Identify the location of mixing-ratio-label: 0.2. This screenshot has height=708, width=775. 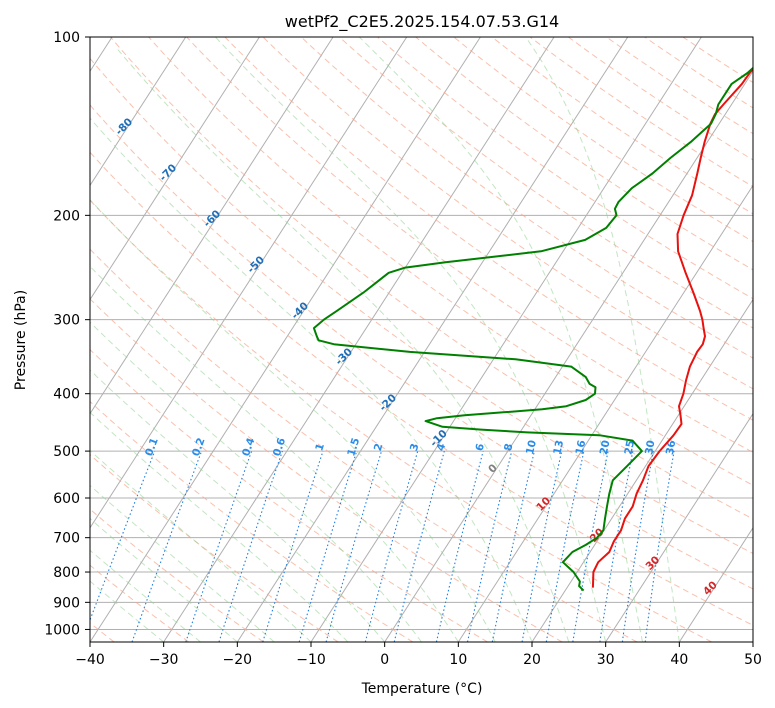
(199, 447).